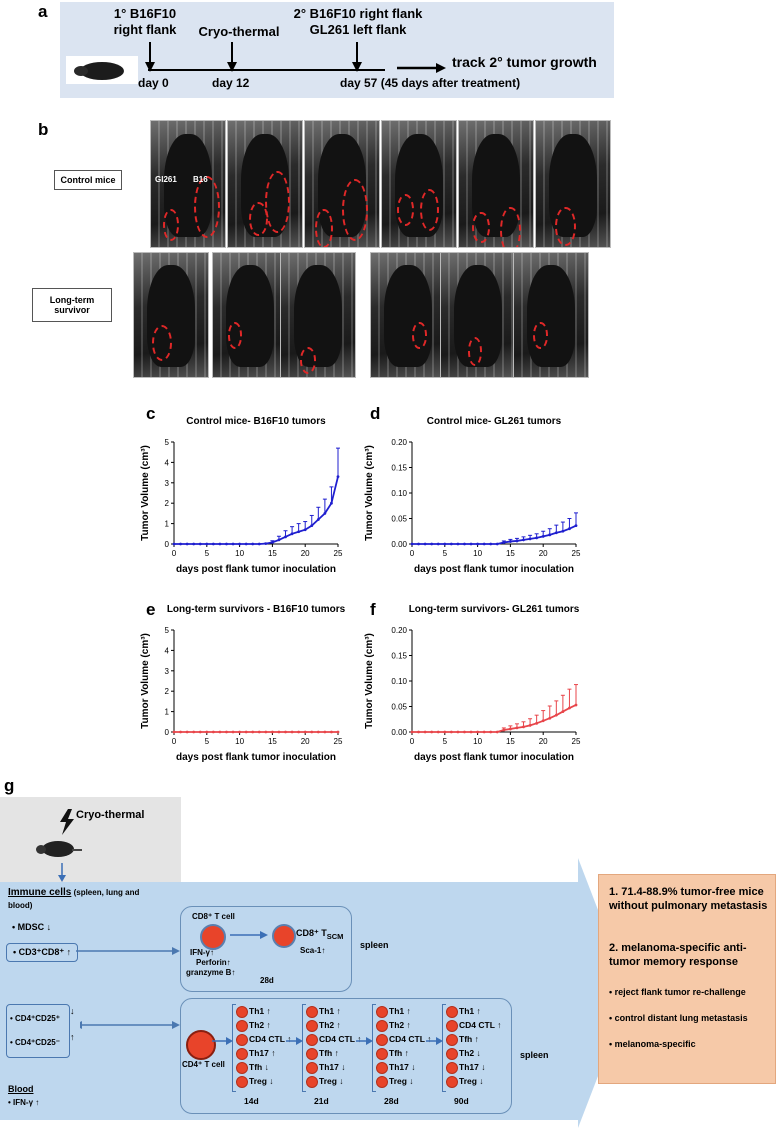 The image size is (778, 1128). What do you see at coordinates (231, 83) in the screenshot?
I see `day12-label: day 12` at bounding box center [231, 83].